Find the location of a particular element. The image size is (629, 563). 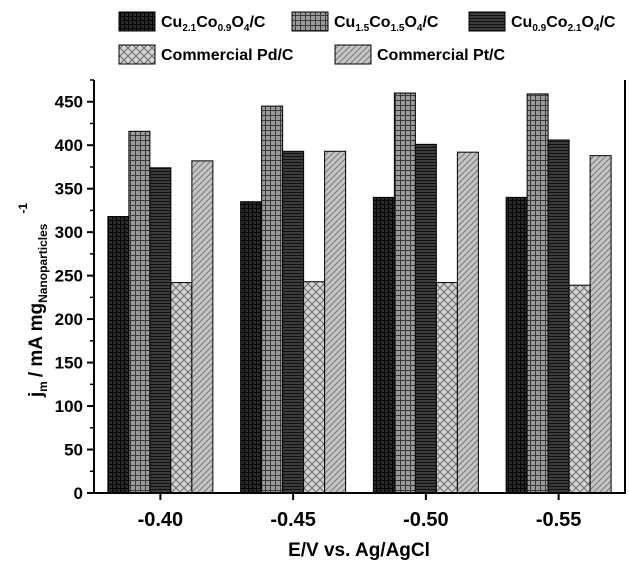

y-tick-label: 250 is located at coordinates (69, 276).